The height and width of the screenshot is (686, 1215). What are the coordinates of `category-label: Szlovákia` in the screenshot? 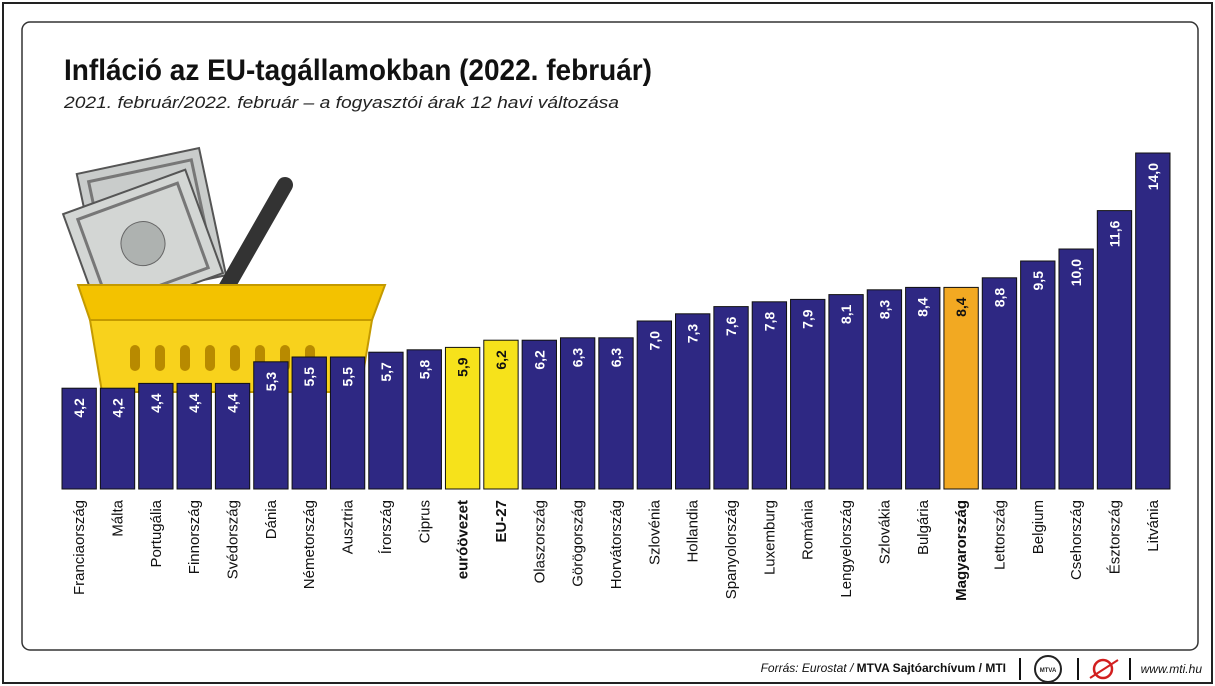 It's located at (884, 531).